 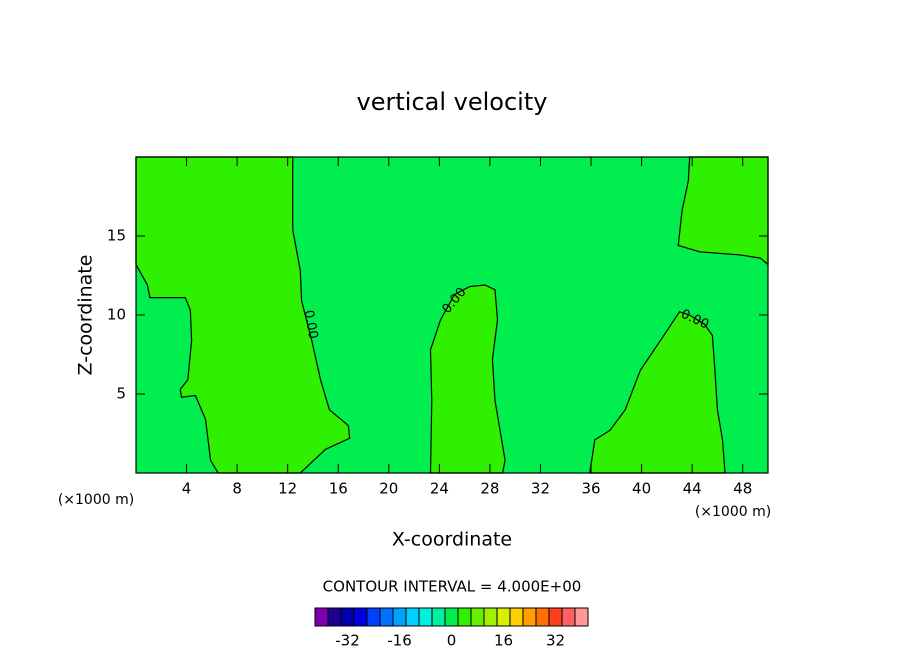 I want to click on contour-interval: CONTOUR INTERVAL = 4.000E+00, so click(x=452, y=587).